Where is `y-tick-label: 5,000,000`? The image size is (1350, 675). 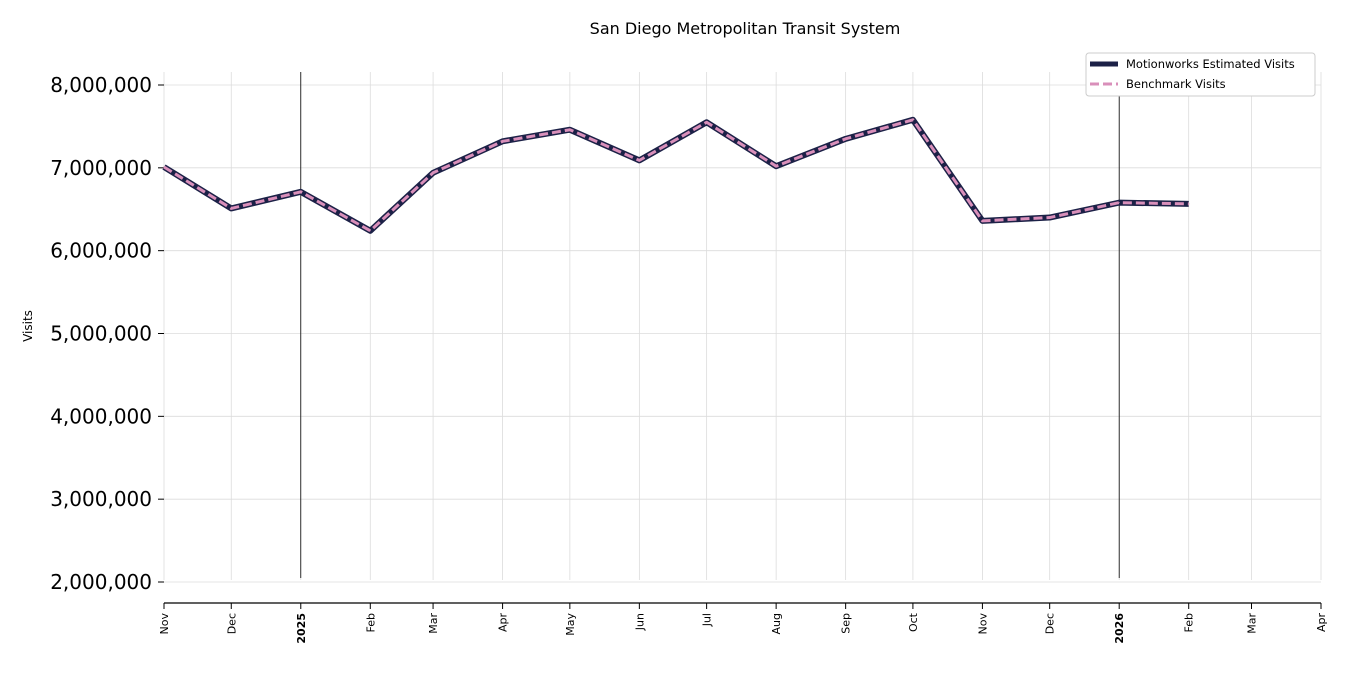 y-tick-label: 5,000,000 is located at coordinates (101, 334).